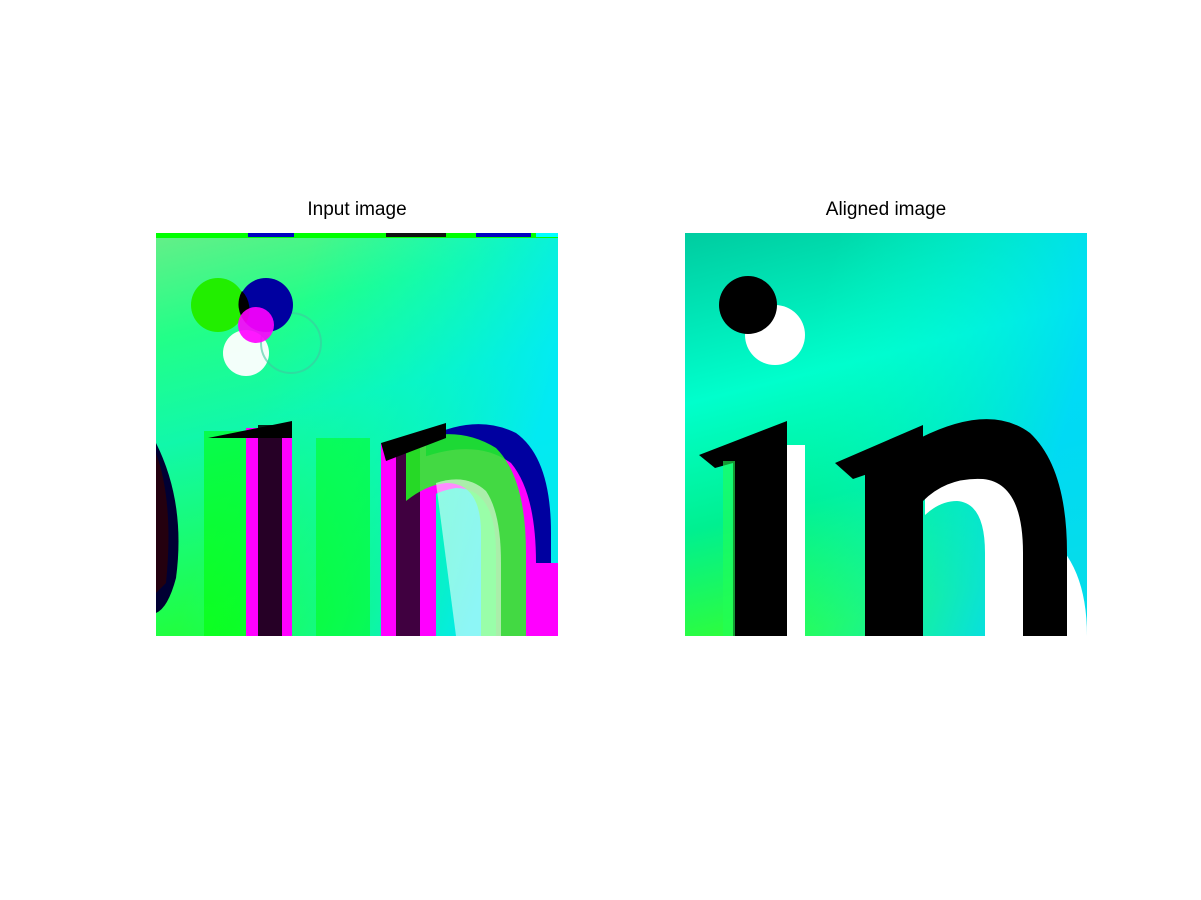  What do you see at coordinates (886, 209) in the screenshot?
I see `aligned-image-title: Aligned image` at bounding box center [886, 209].